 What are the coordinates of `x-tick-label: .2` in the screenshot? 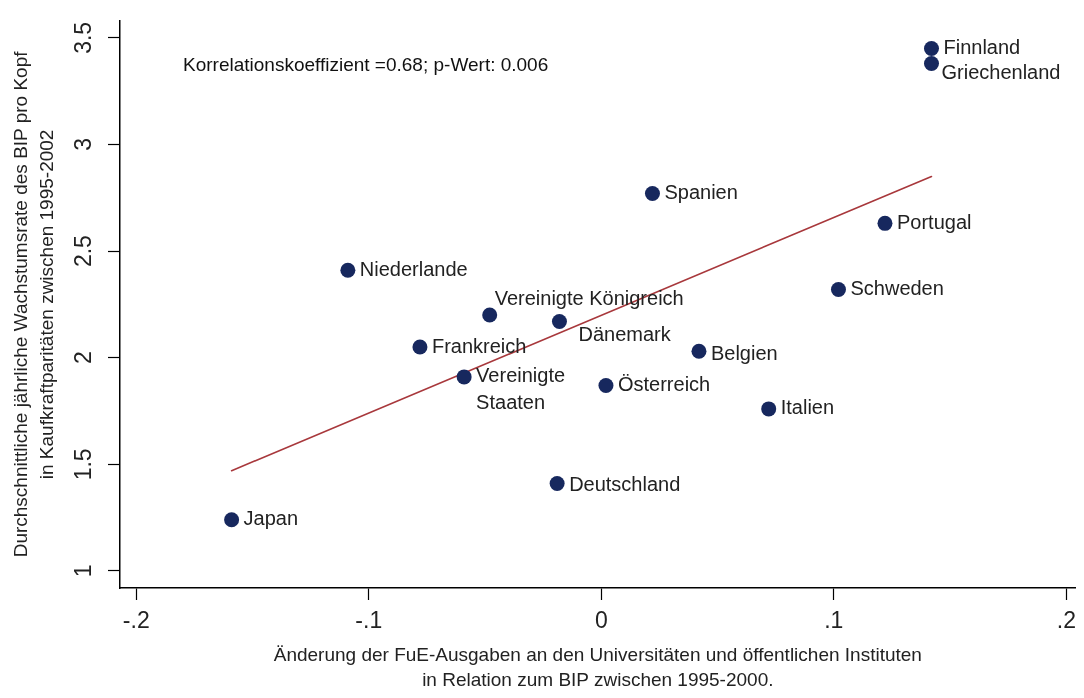 It's located at (1066, 620).